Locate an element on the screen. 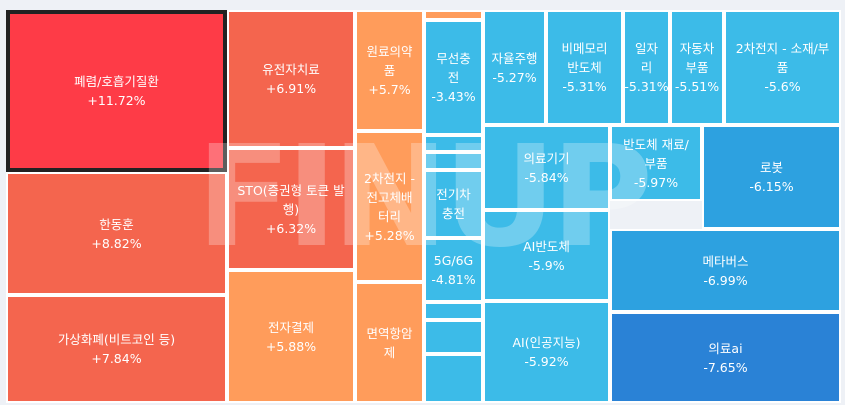 The width and height of the screenshot is (845, 405). tile-change-value: +7.84% is located at coordinates (116, 358).